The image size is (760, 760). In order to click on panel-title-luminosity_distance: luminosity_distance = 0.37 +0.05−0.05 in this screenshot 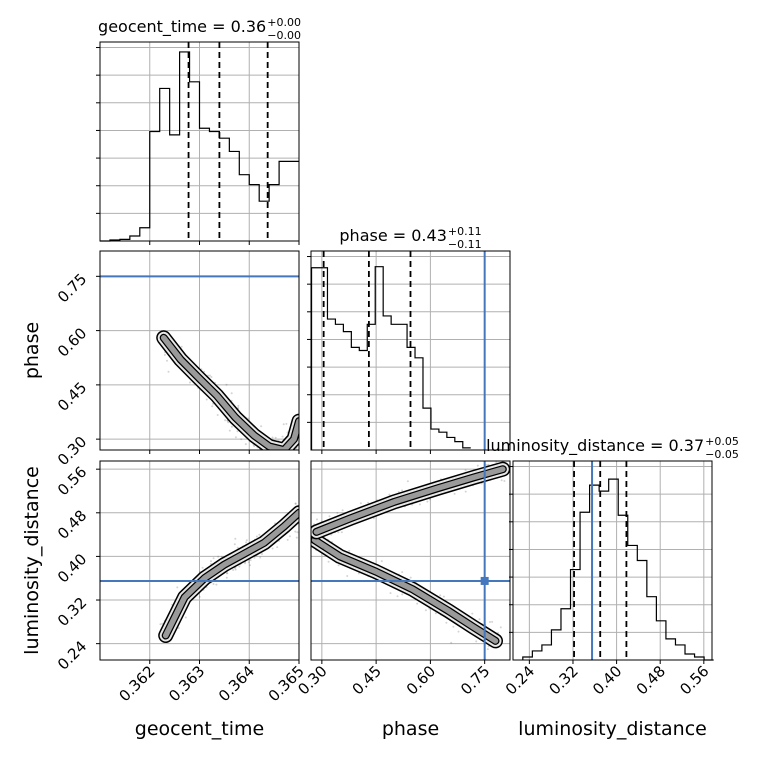, I will do `click(612, 448)`.